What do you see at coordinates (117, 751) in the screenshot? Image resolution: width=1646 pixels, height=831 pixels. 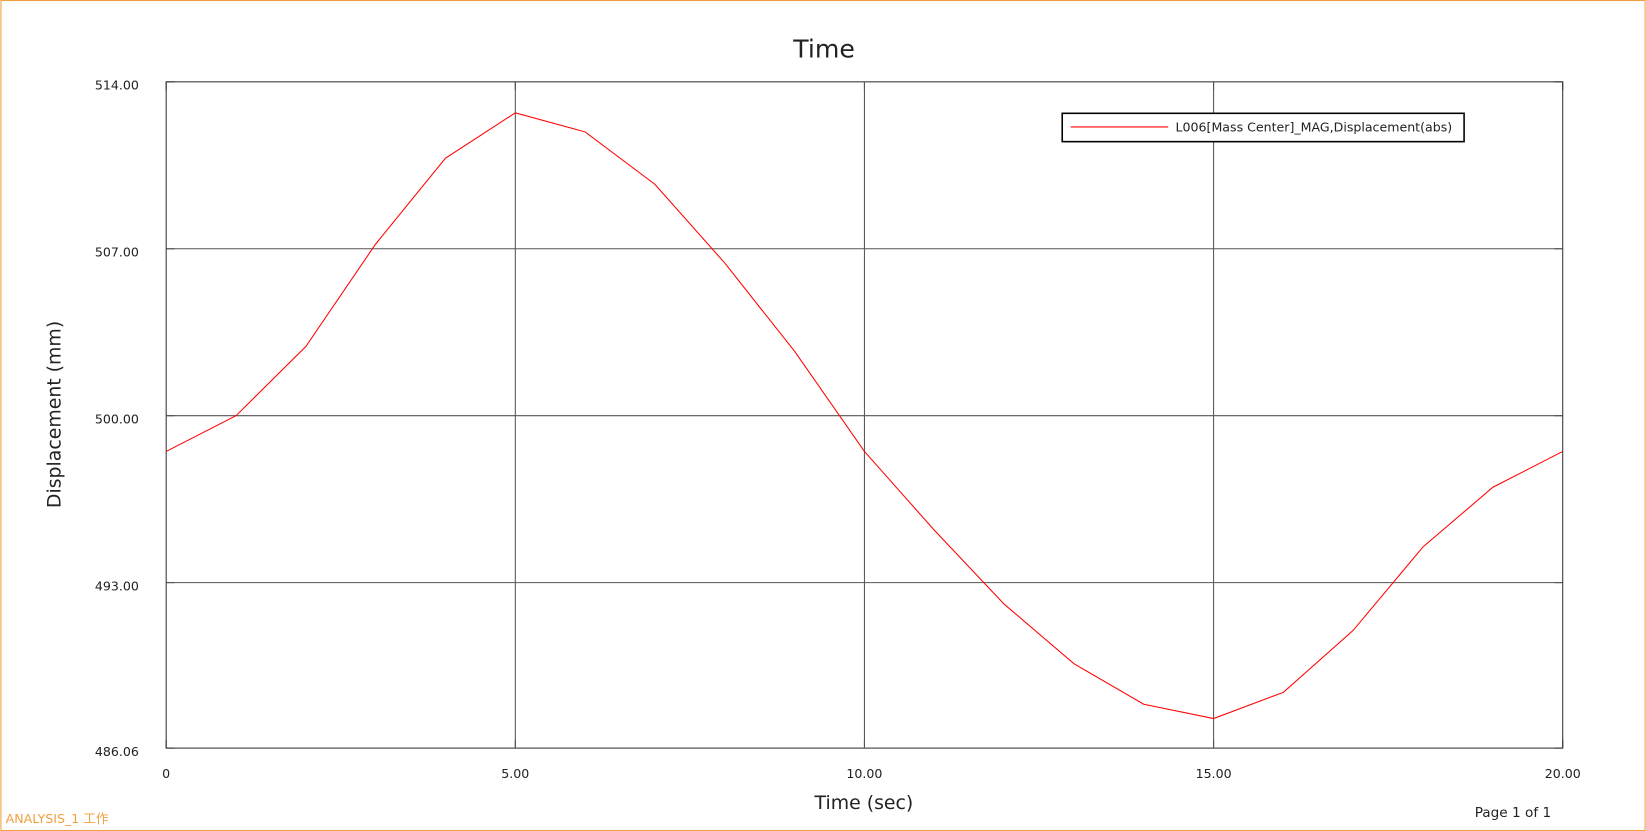 I see `y-tick-label: 486.06` at bounding box center [117, 751].